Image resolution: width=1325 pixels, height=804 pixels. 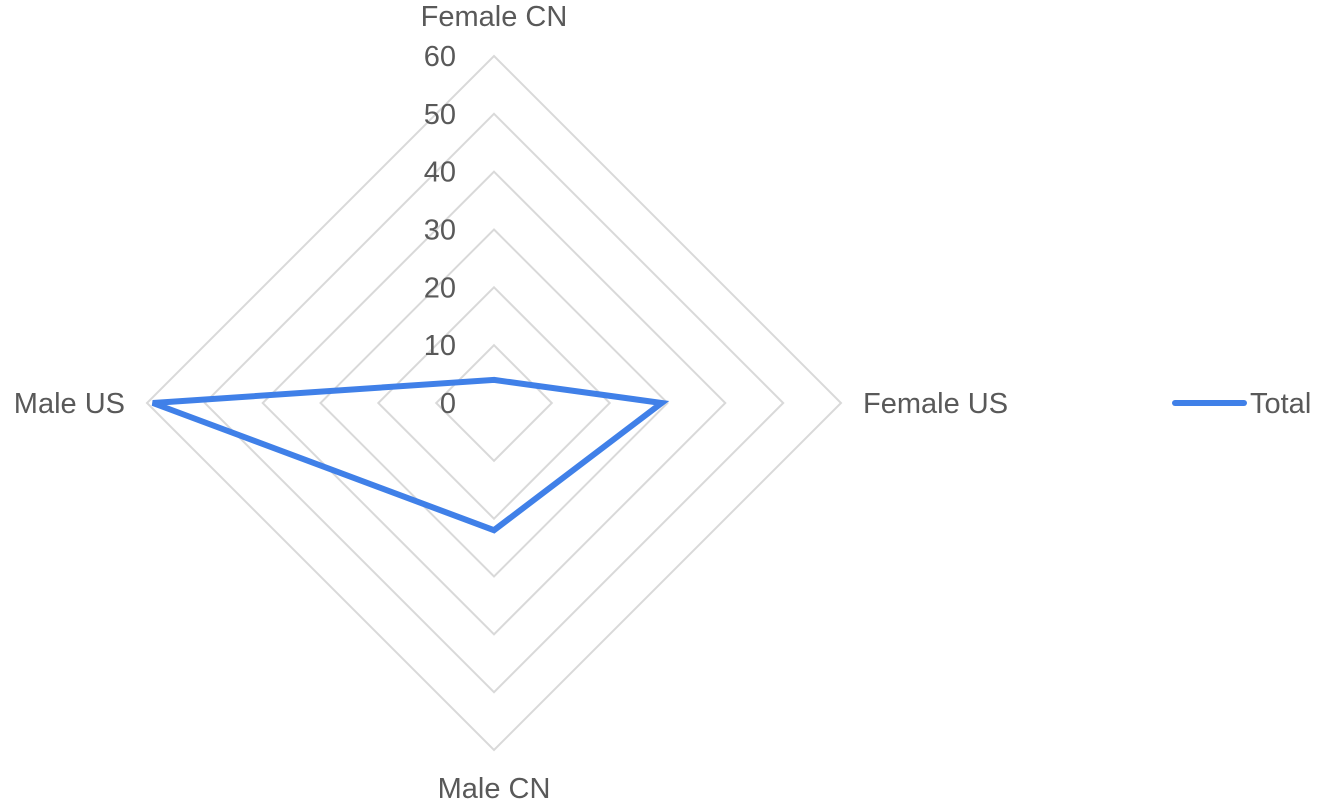 I want to click on tick-label-50: 50, so click(x=440, y=115).